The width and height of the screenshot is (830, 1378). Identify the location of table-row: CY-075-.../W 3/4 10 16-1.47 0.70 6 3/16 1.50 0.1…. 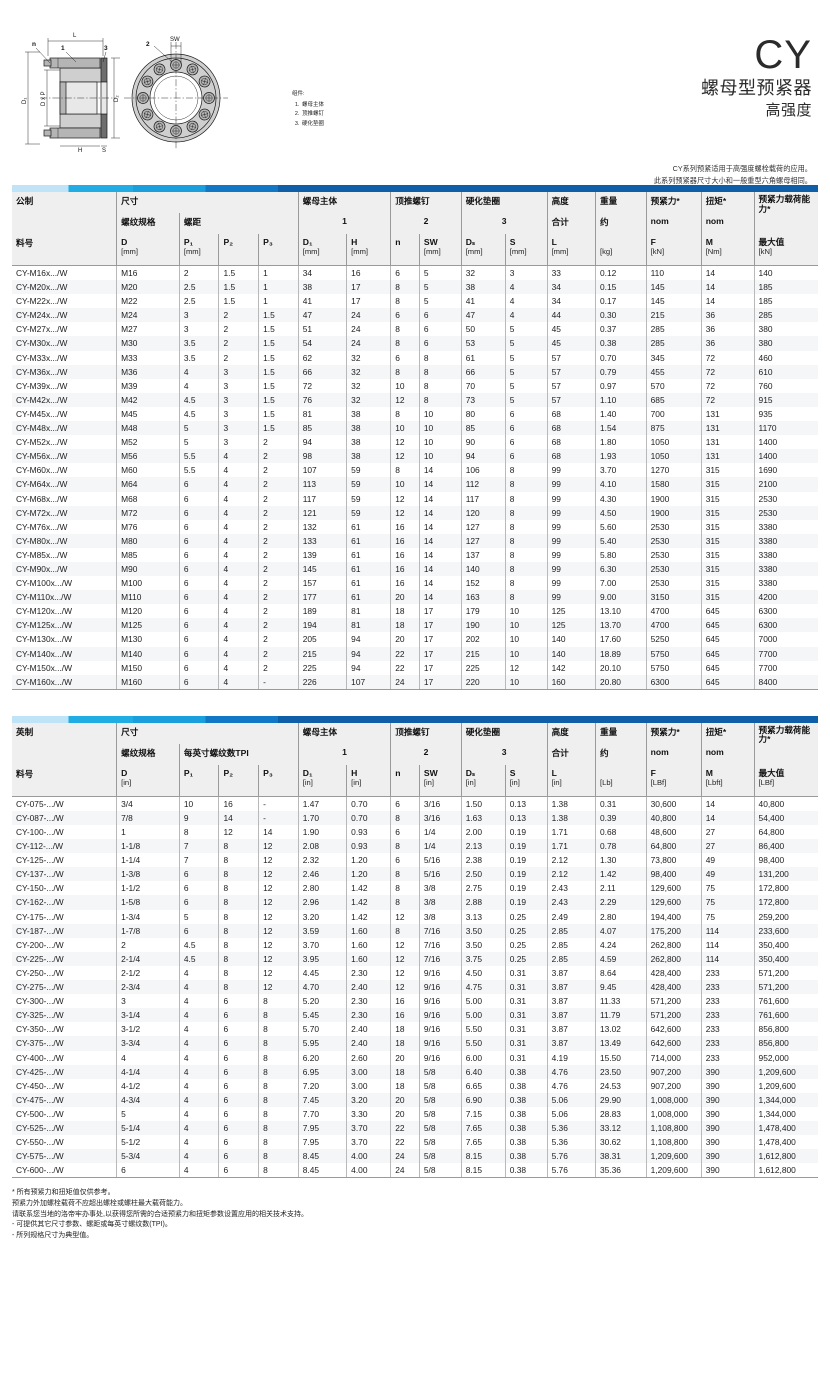
(415, 803).